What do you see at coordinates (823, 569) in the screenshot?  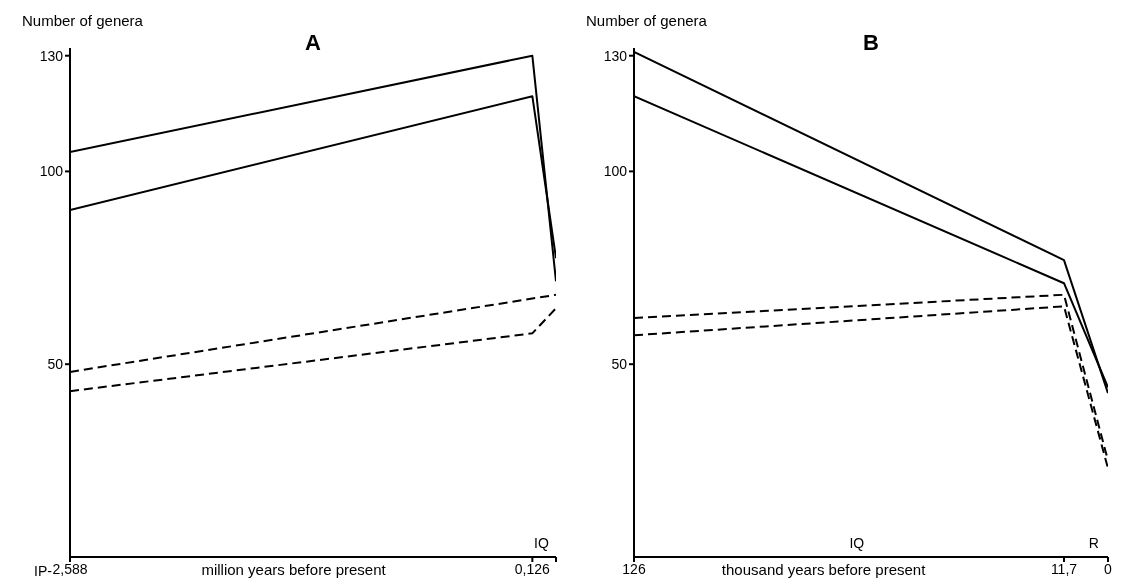 I see `x-axis-title: thousand years before present` at bounding box center [823, 569].